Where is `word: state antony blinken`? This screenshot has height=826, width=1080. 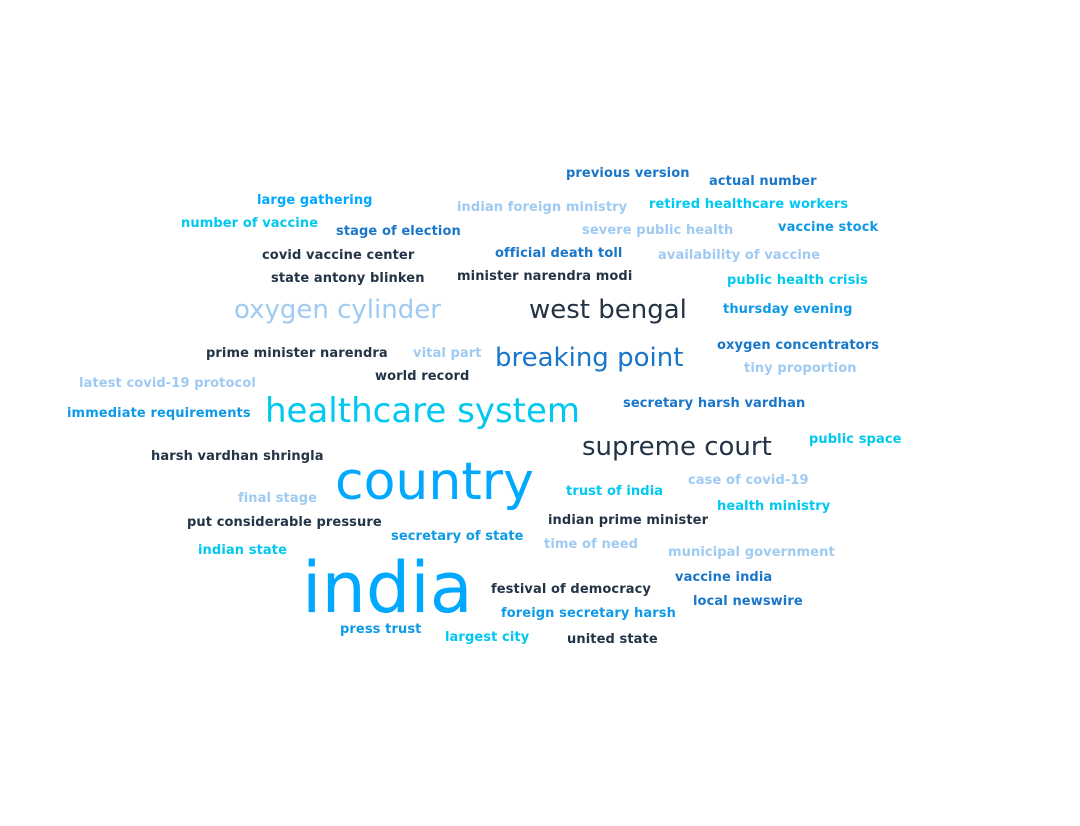 word: state antony blinken is located at coordinates (348, 278).